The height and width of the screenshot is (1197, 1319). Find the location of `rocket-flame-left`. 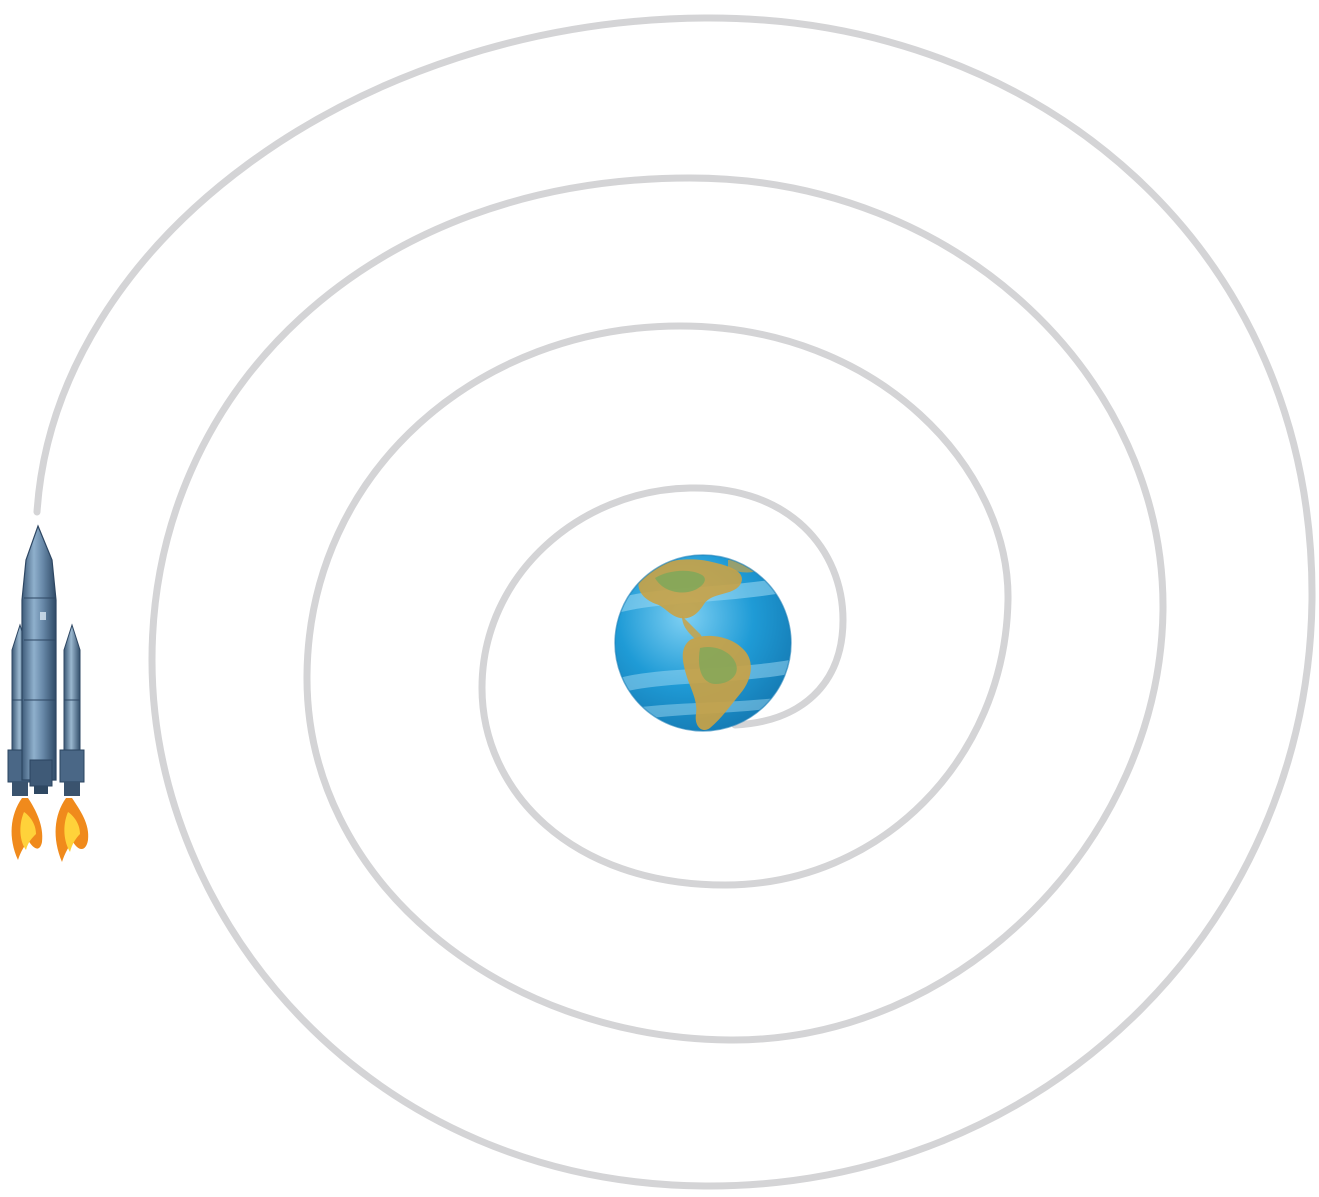

rocket-flame-left is located at coordinates (27, 829).